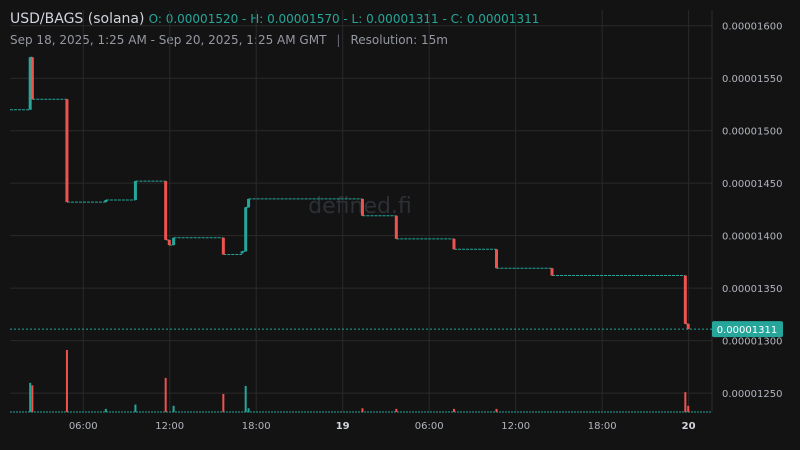 The image size is (800, 450). What do you see at coordinates (343, 426) in the screenshot?
I see `x-tick-label: 19` at bounding box center [343, 426].